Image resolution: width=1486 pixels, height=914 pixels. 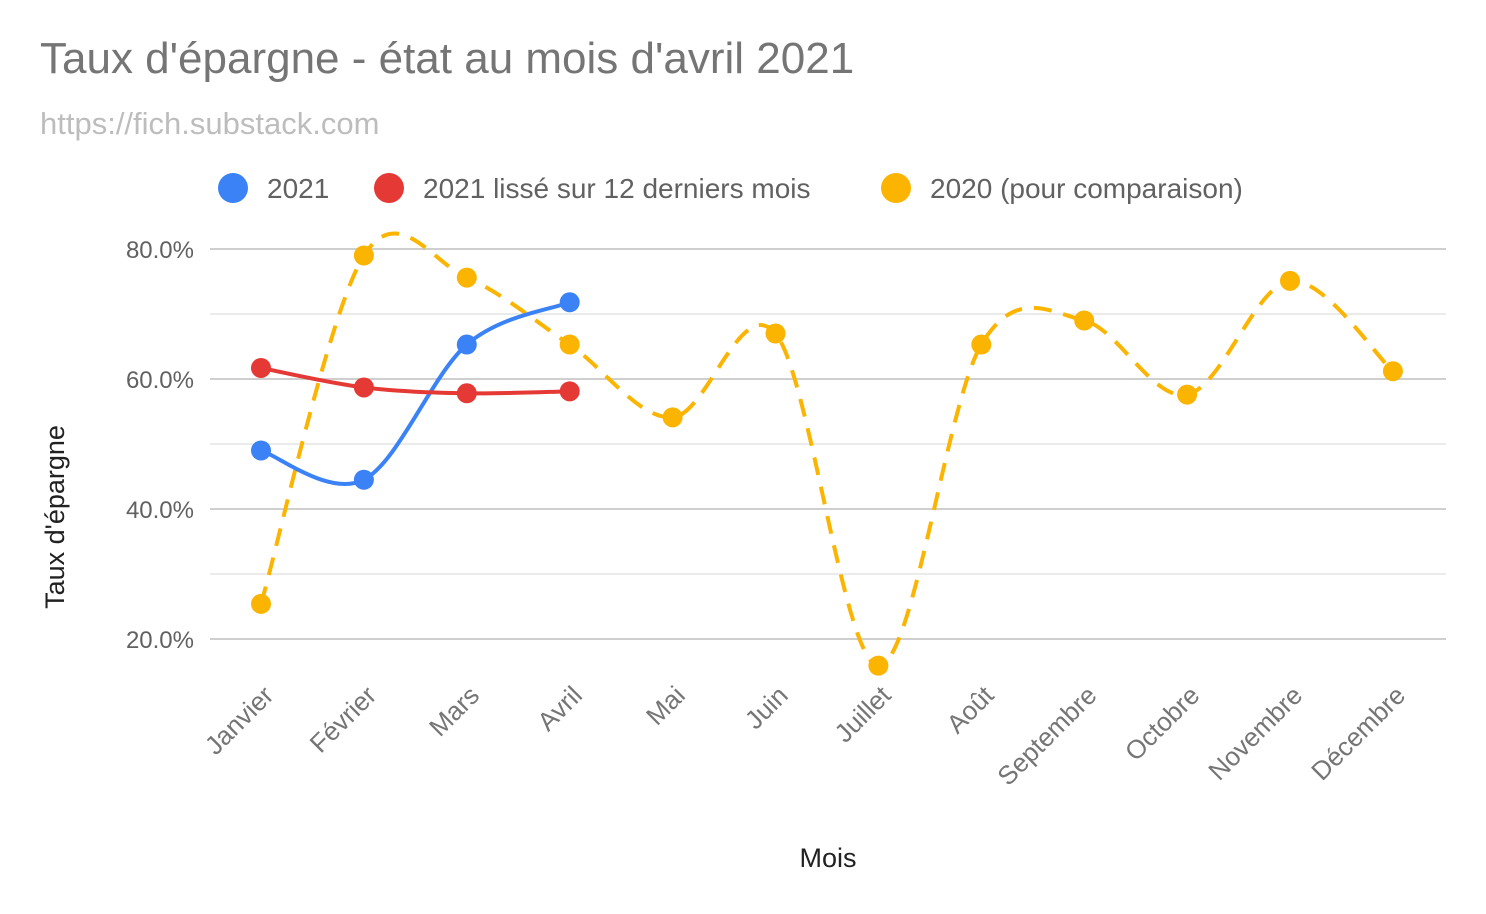 What do you see at coordinates (1358, 733) in the screenshot?
I see `x-tick-label: Décembre` at bounding box center [1358, 733].